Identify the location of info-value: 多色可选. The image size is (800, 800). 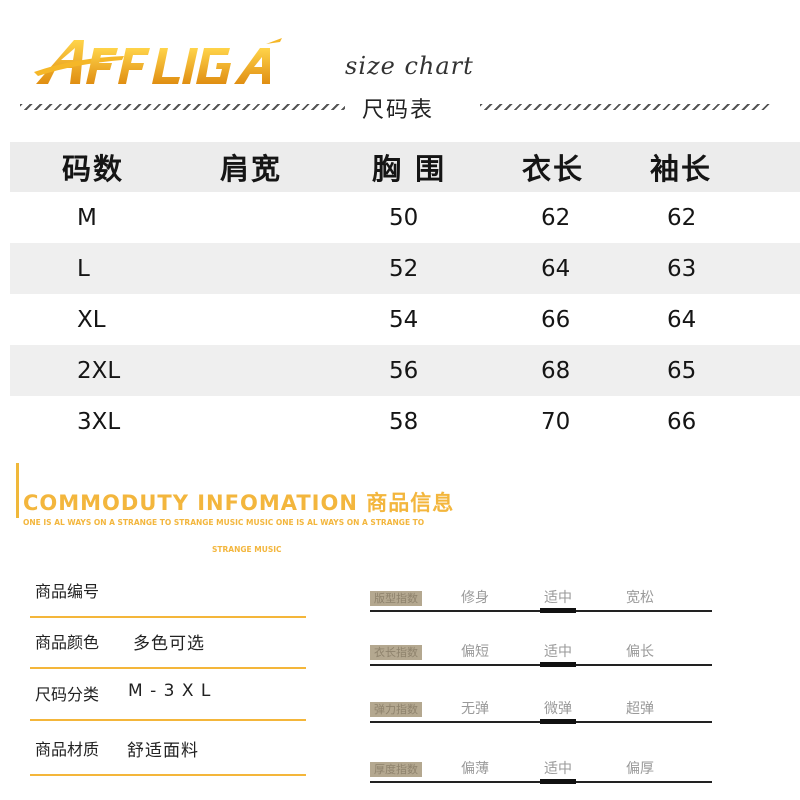
(169, 644).